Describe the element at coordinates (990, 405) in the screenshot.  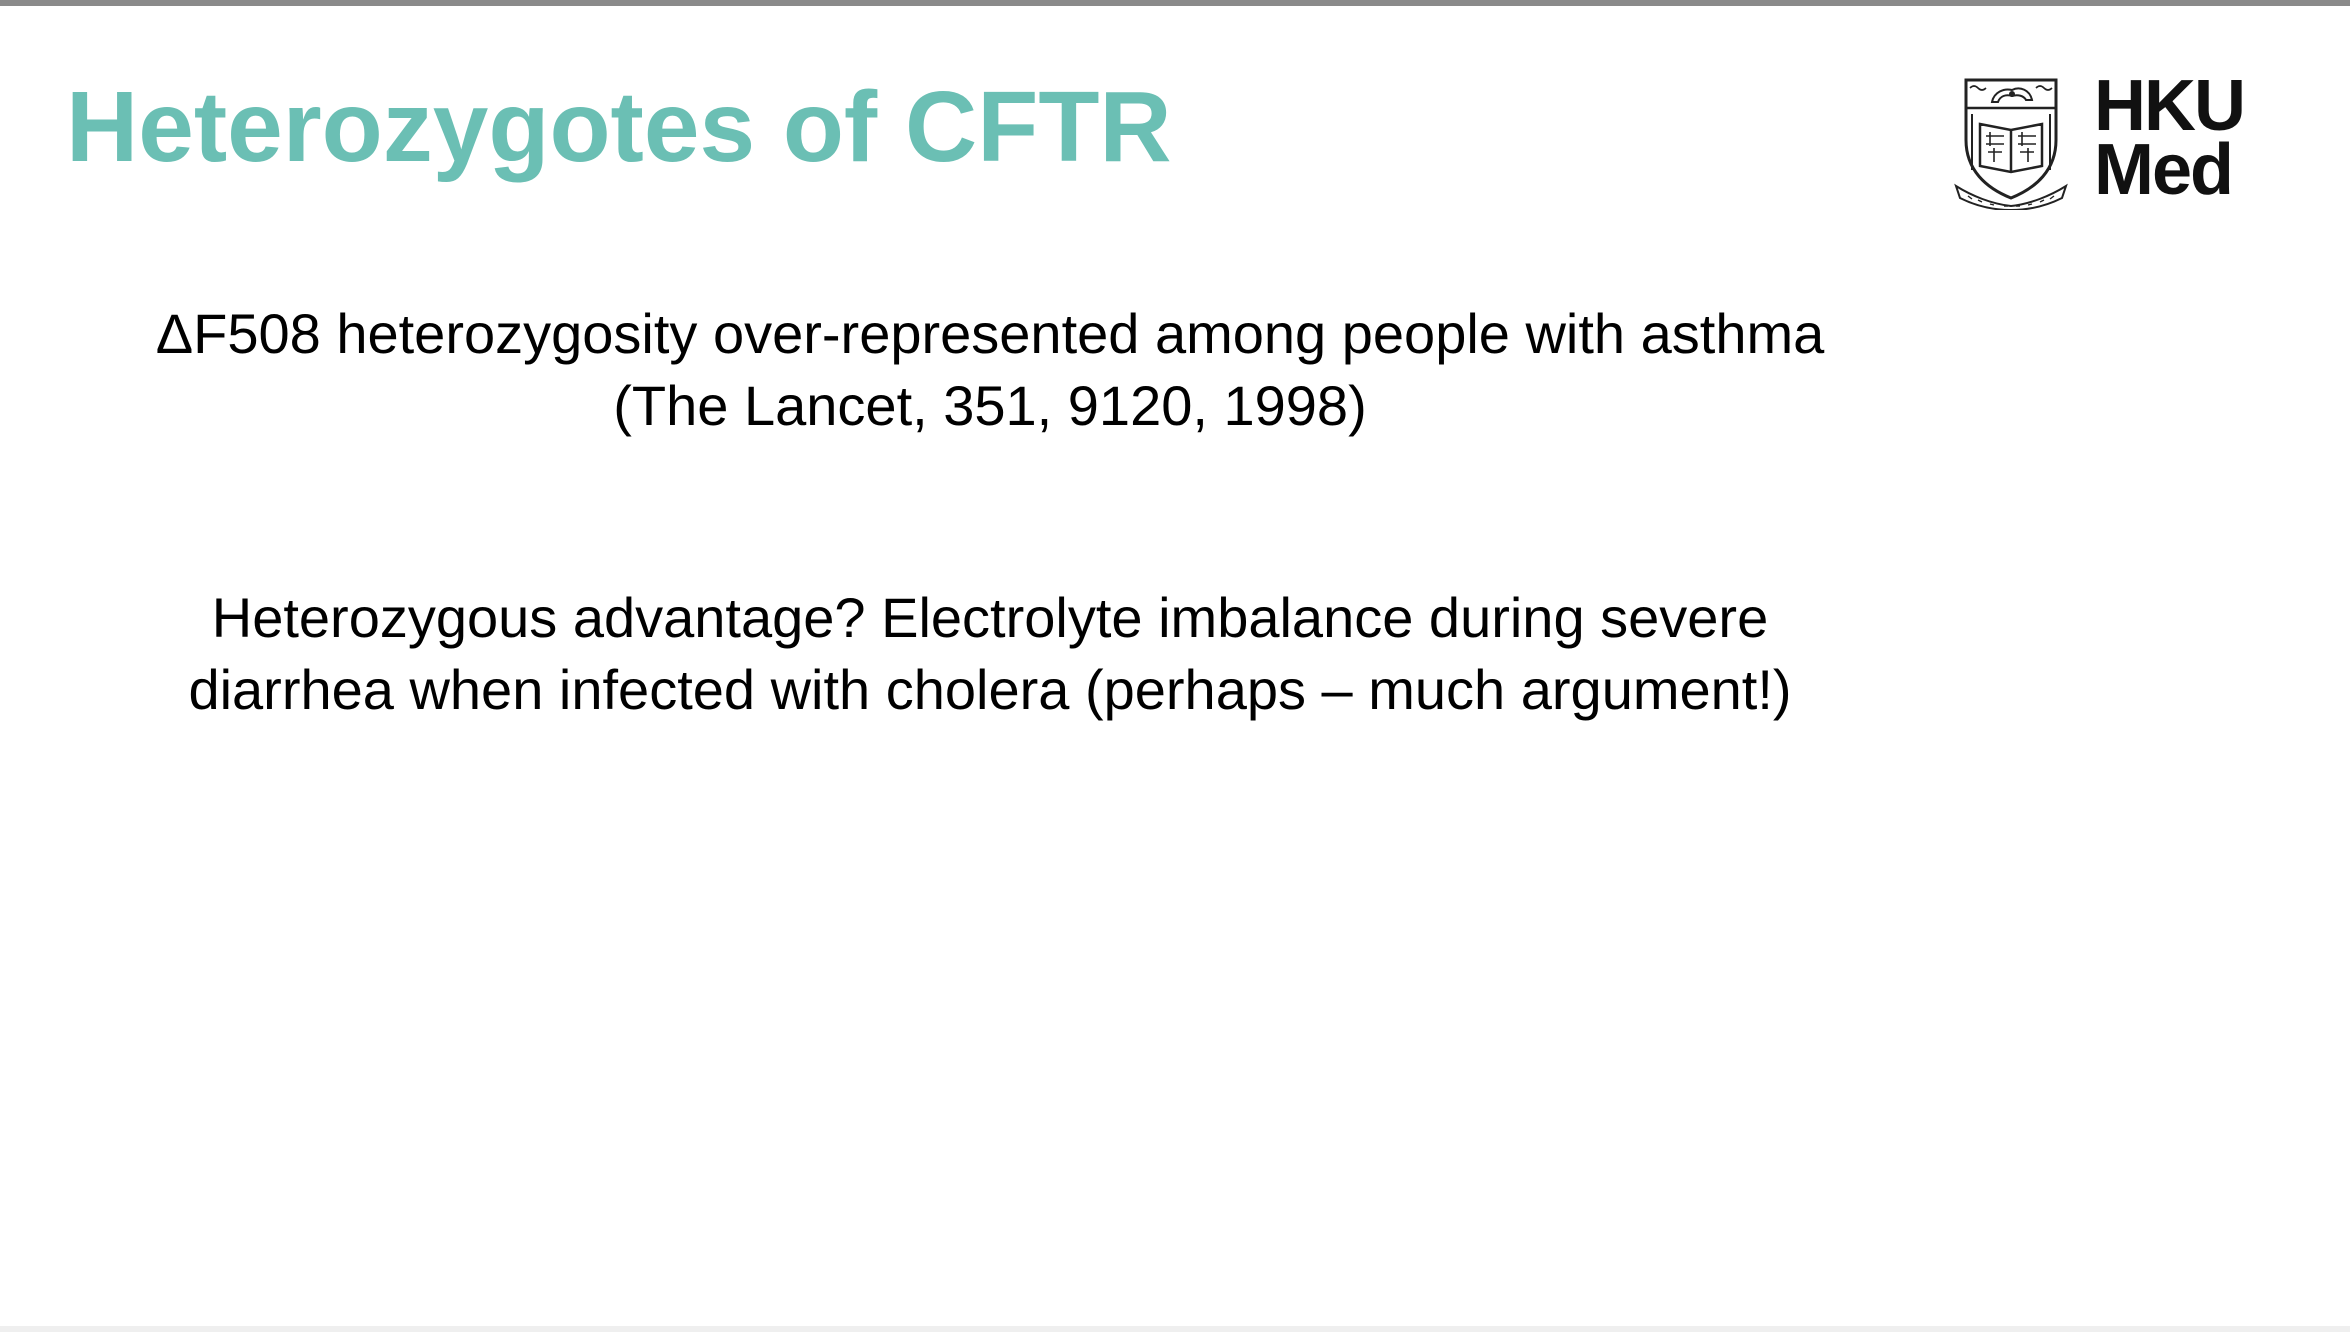
I see `paragraph-line: (The Lancet, 351, 9120, 1998)` at that location.